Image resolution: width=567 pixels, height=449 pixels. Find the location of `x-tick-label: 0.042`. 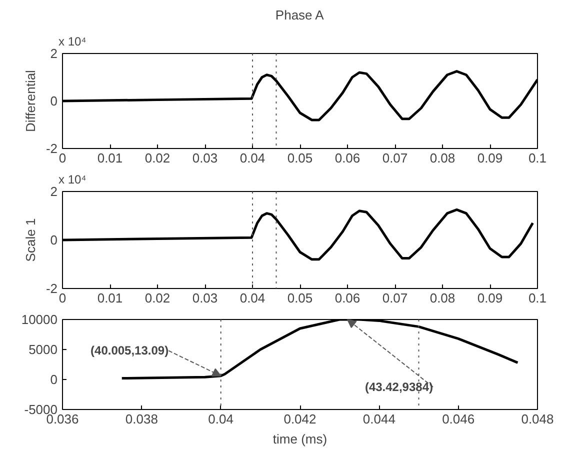

x-tick-label: 0.042 is located at coordinates (300, 419).